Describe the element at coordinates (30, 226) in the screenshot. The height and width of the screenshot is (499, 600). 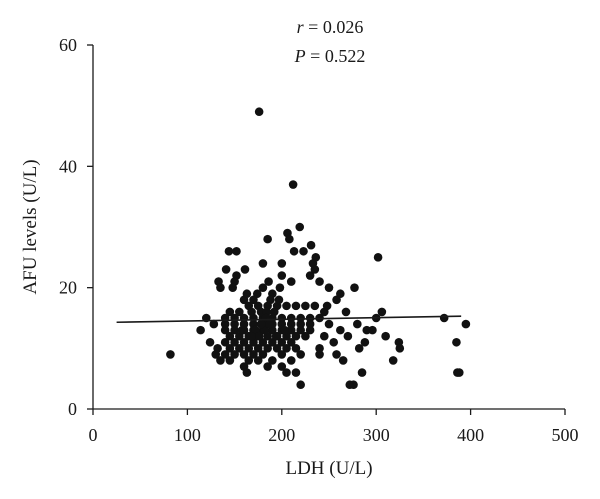
I see `y-axis-title: AFU levels (U/L)` at that location.